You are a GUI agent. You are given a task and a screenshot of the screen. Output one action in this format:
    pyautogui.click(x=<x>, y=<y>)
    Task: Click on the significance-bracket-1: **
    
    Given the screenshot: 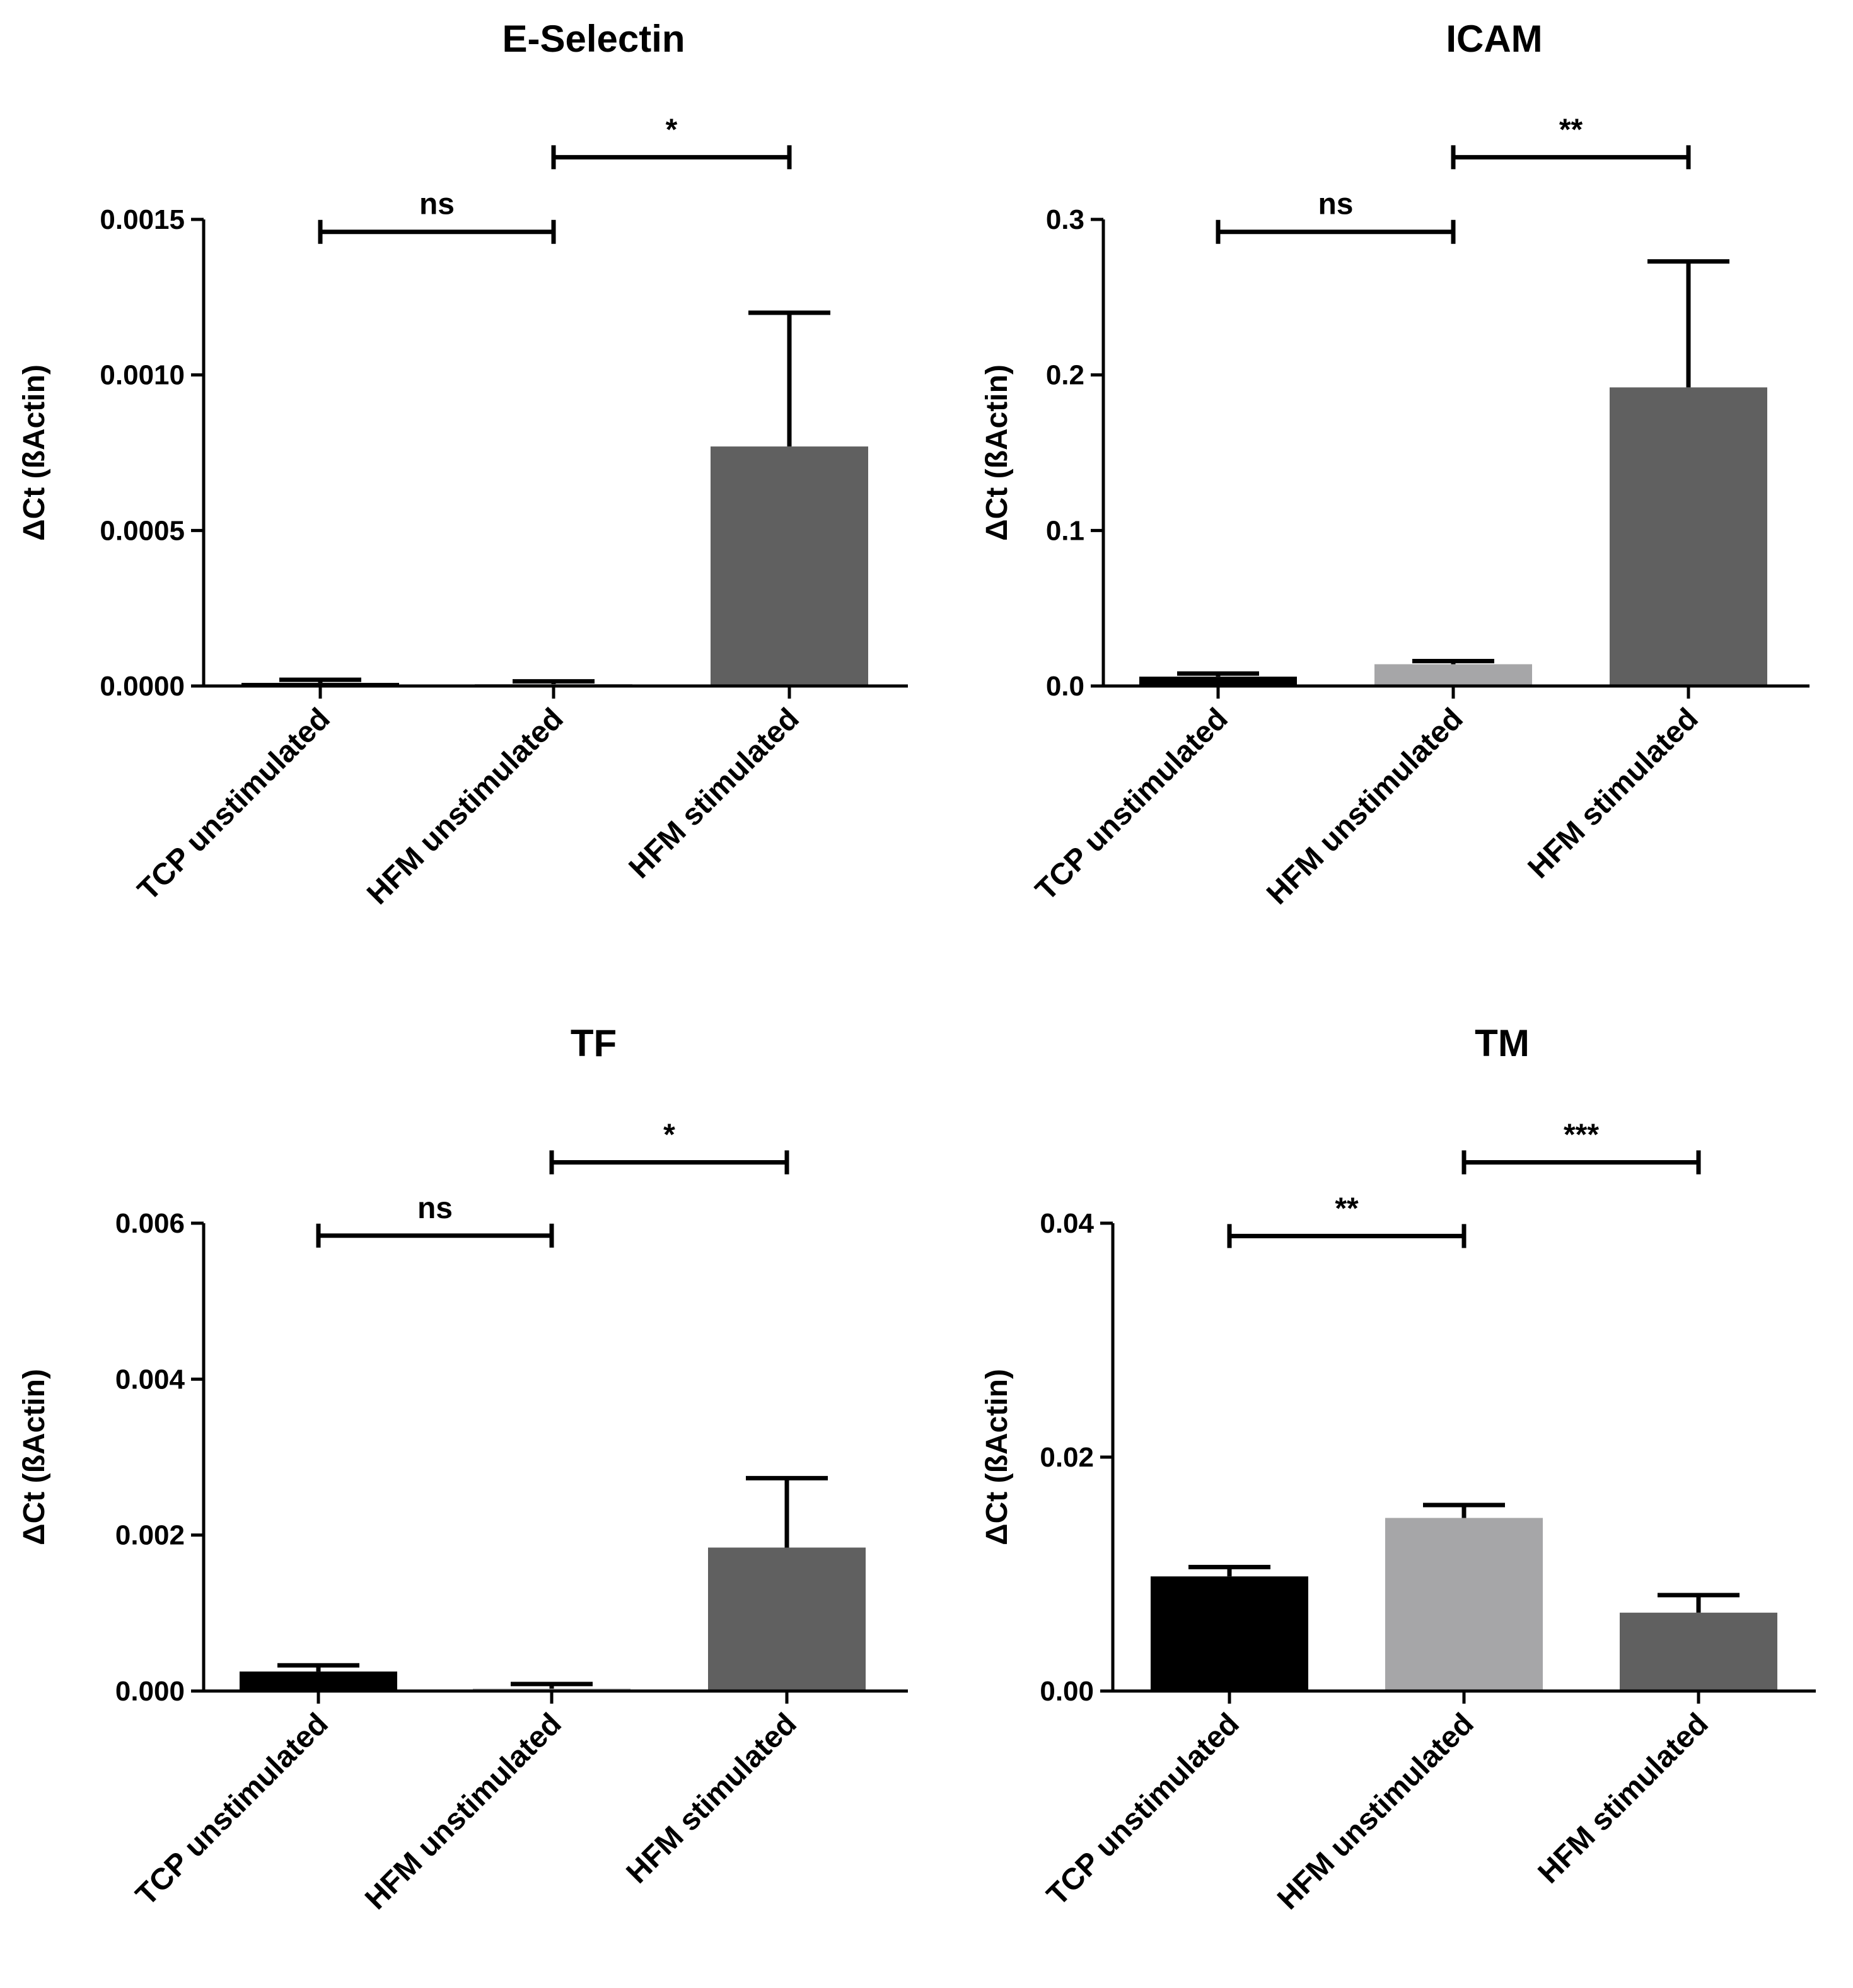 What is the action you would take?
    pyautogui.click(x=1347, y=1220)
    